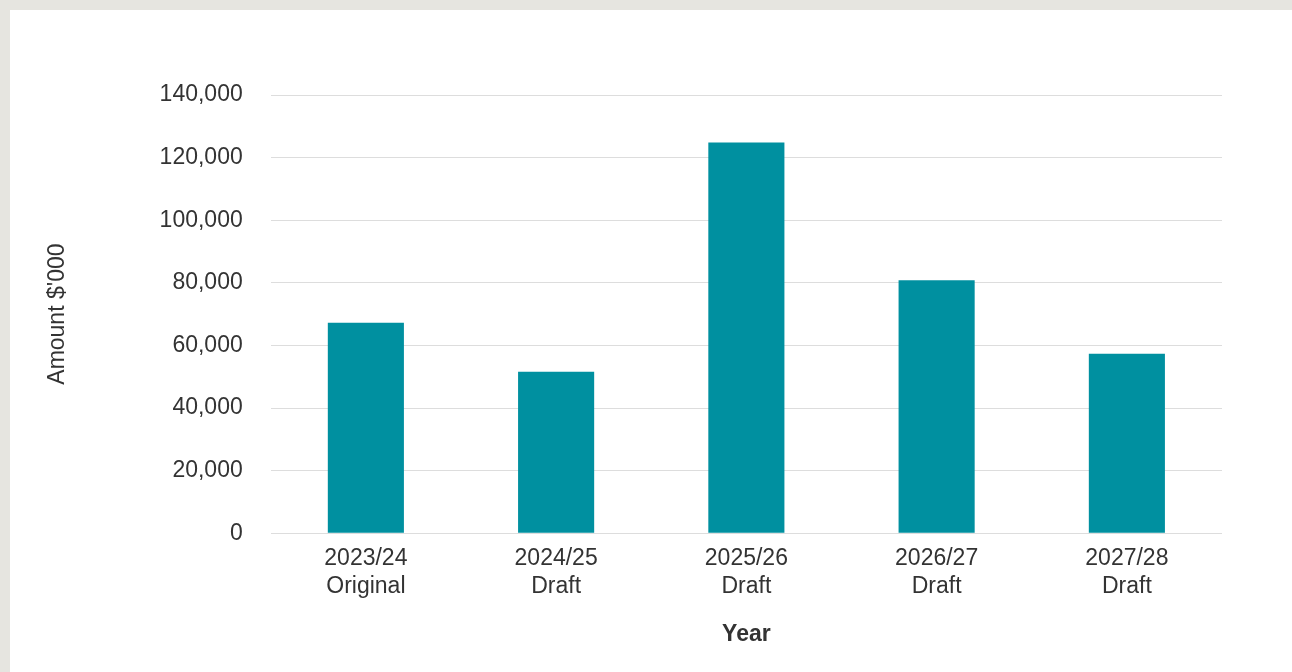  What do you see at coordinates (937, 571) in the screenshot?
I see `x-tick-label: 2026/27 Draft` at bounding box center [937, 571].